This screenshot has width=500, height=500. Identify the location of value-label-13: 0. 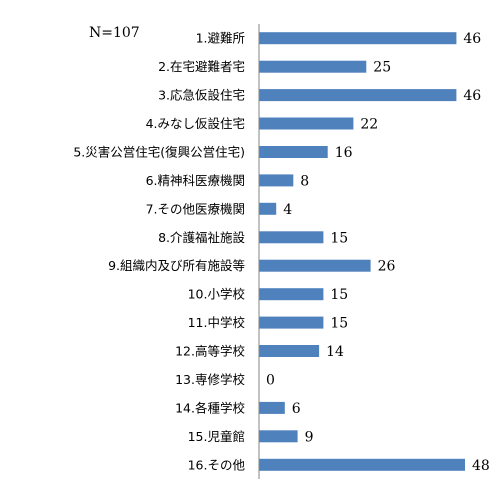
(270, 381).